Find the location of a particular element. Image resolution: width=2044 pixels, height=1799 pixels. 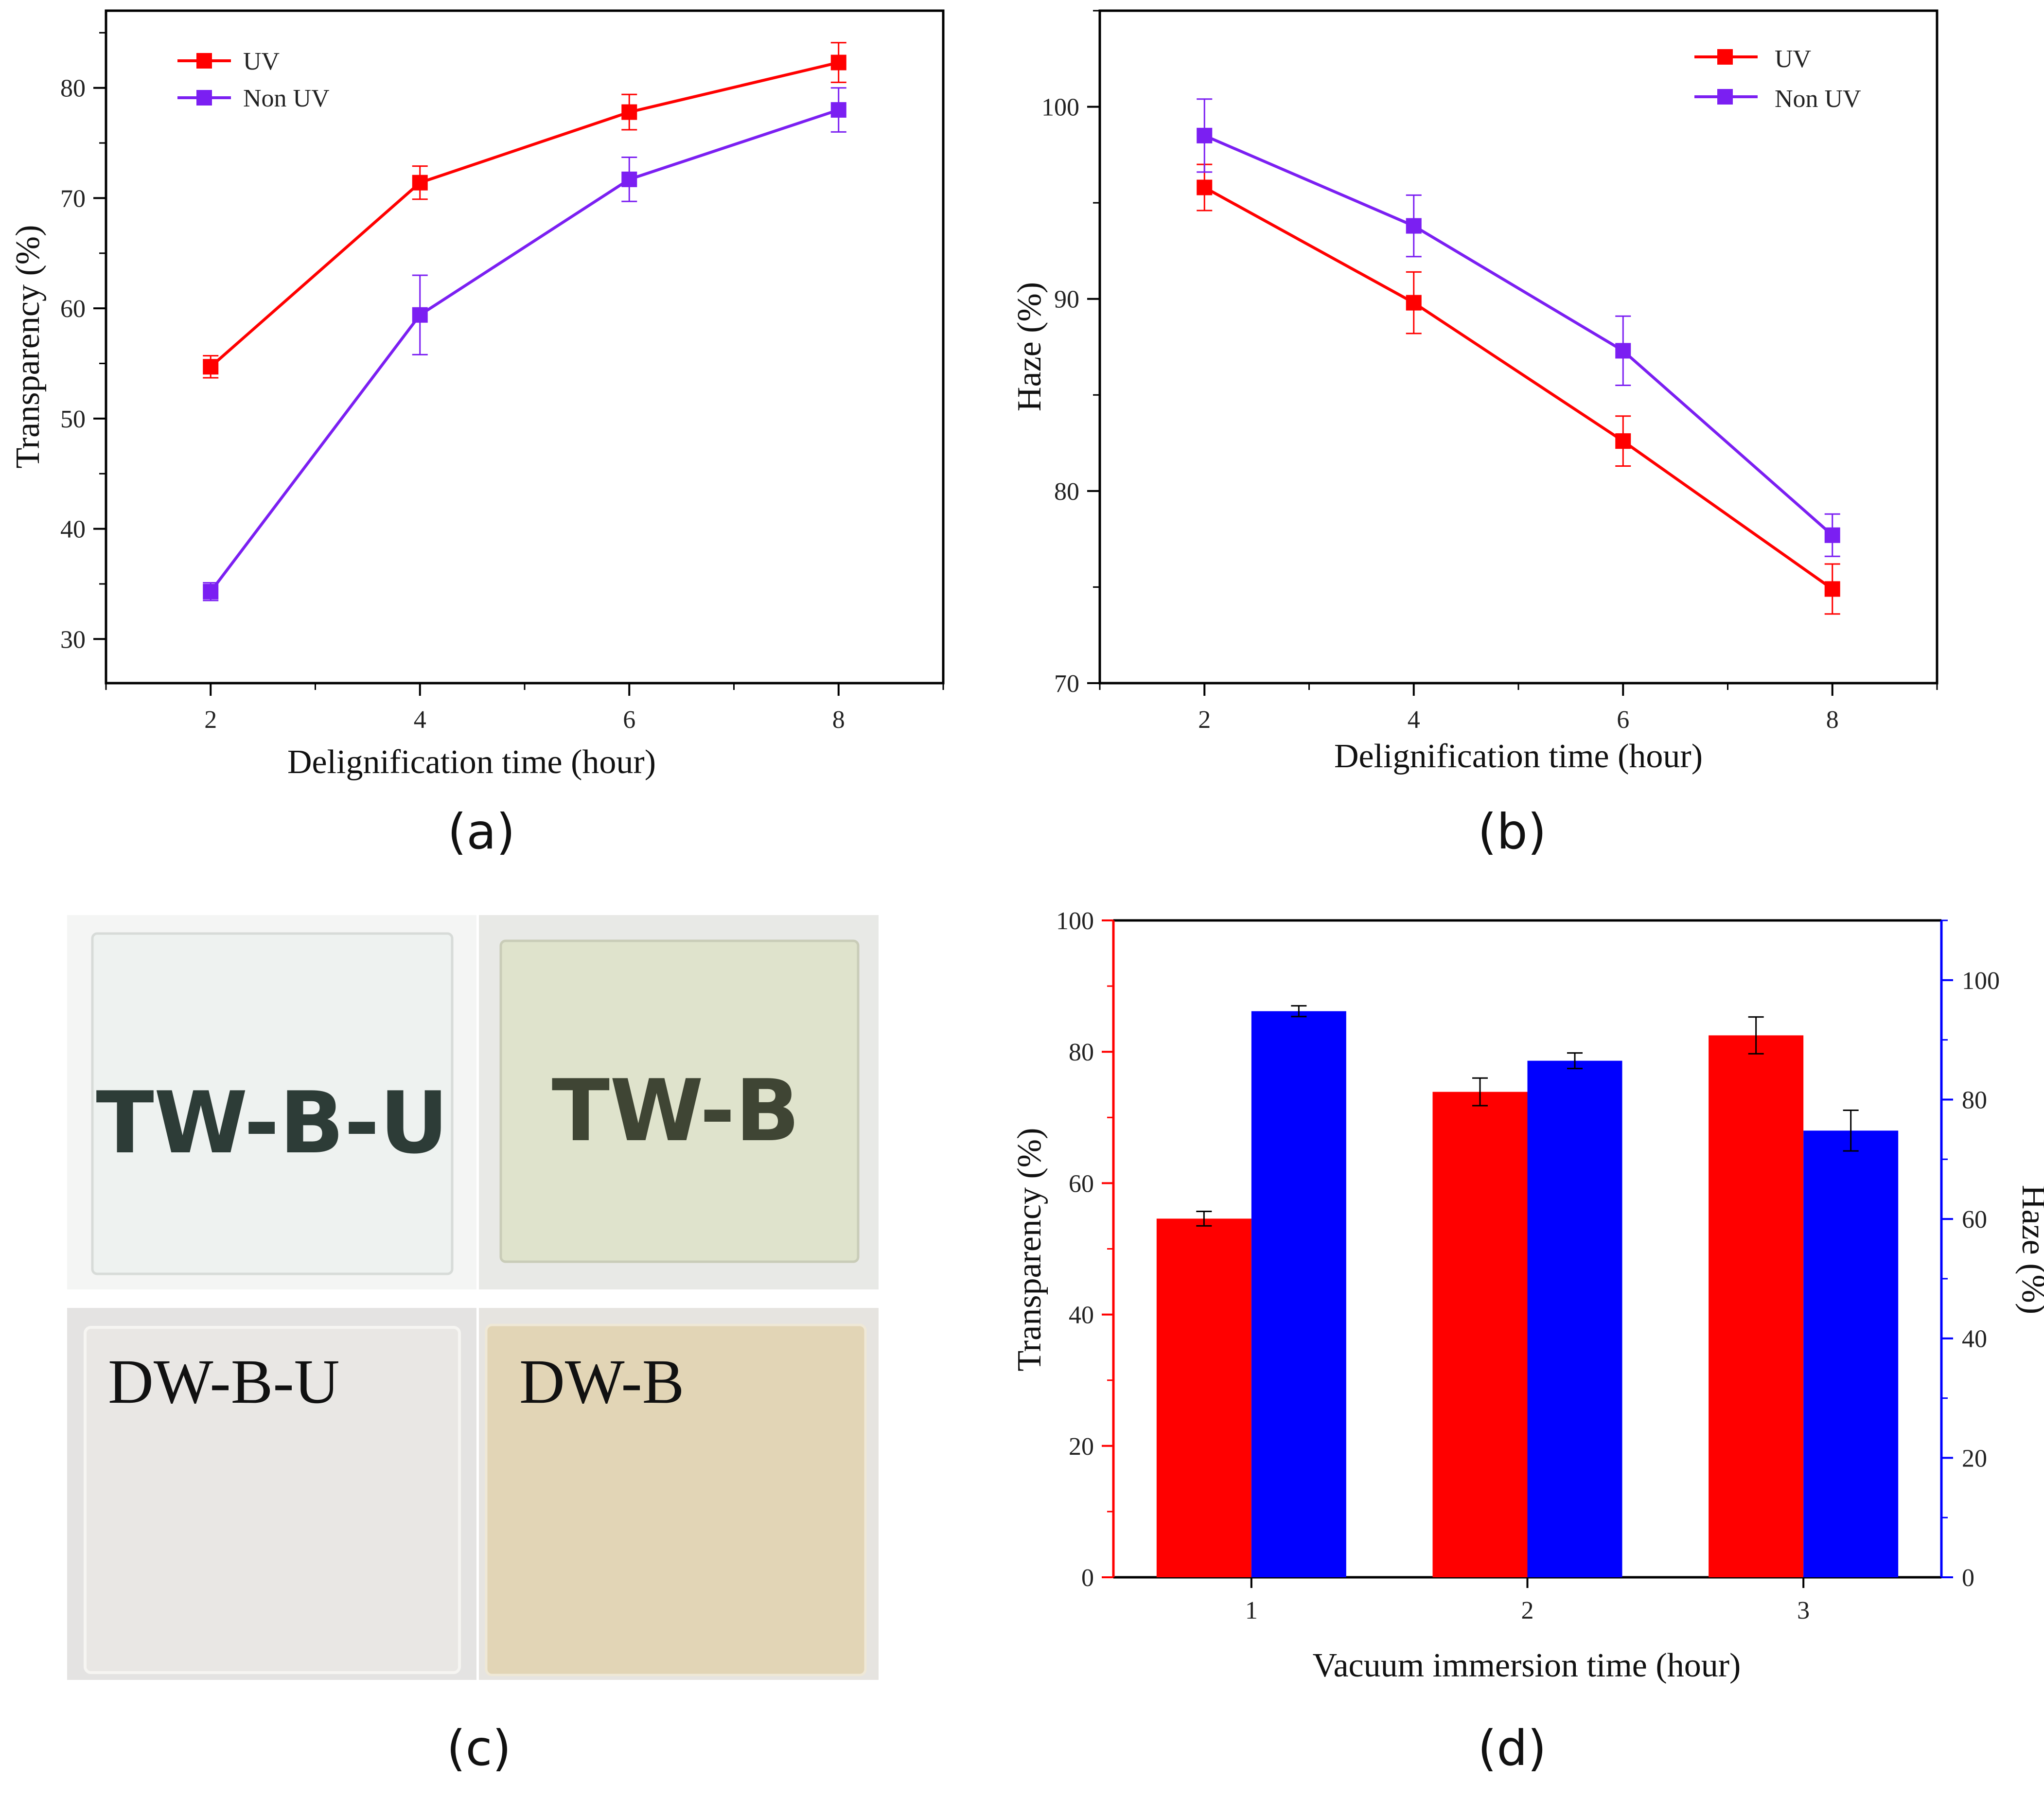

y-left-tick-label: 20 is located at coordinates (1081, 1447).